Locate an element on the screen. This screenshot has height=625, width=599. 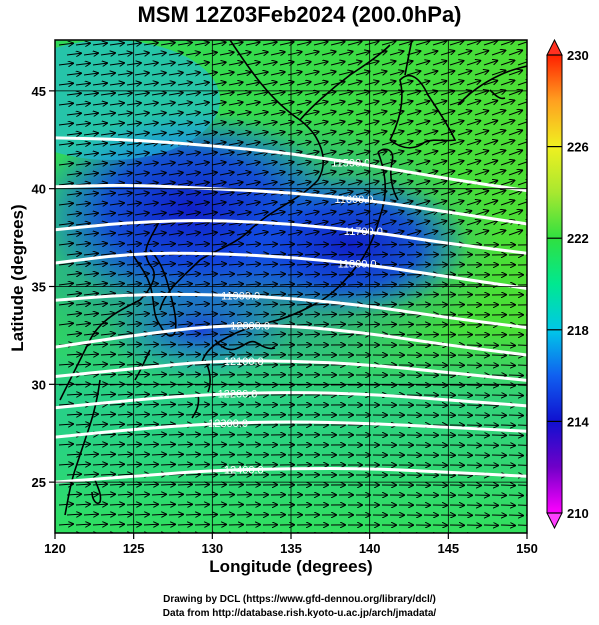
contour-label: 11700.0 is located at coordinates (363, 232).